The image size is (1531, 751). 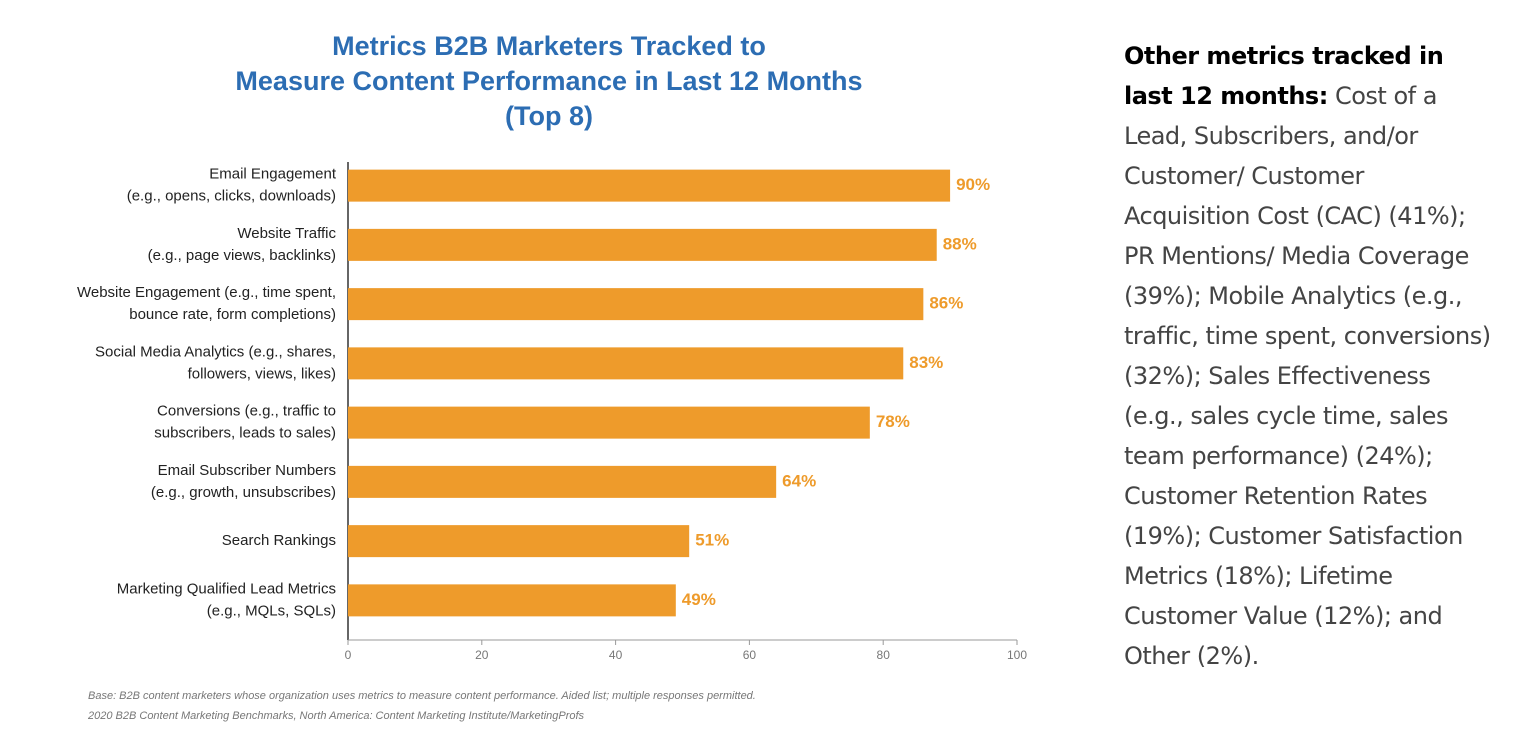 What do you see at coordinates (750, 655) in the screenshot?
I see `x-tick-label: 60` at bounding box center [750, 655].